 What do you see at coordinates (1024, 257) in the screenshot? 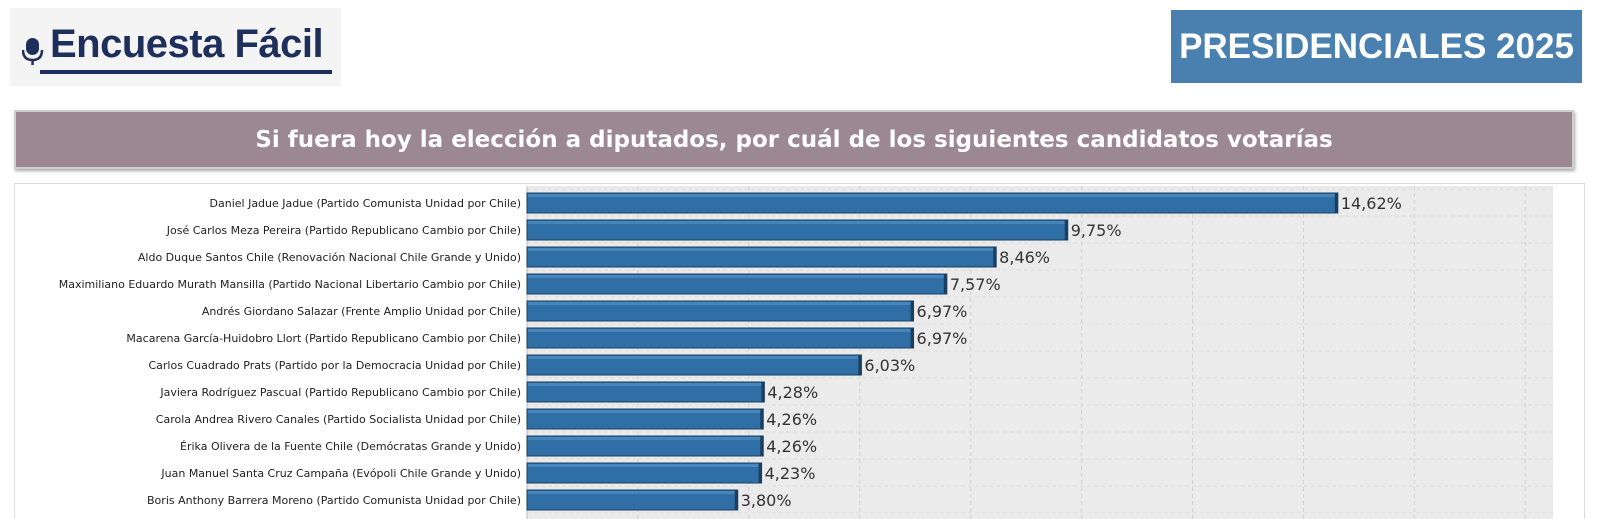
I see `value-label: 8,46%` at bounding box center [1024, 257].